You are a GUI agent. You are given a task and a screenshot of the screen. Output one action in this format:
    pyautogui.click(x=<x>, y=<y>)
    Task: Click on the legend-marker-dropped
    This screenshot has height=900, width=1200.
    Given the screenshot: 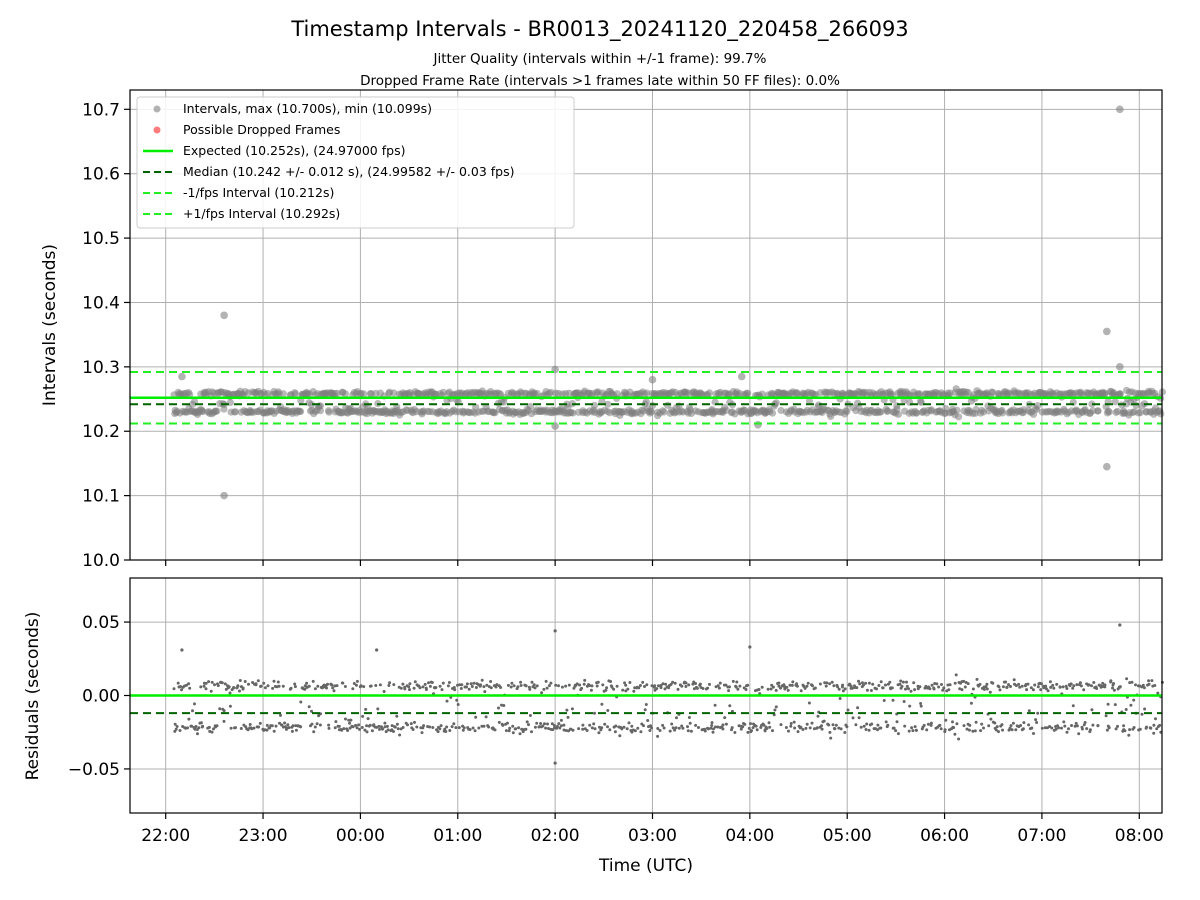 What is the action you would take?
    pyautogui.click(x=157, y=130)
    